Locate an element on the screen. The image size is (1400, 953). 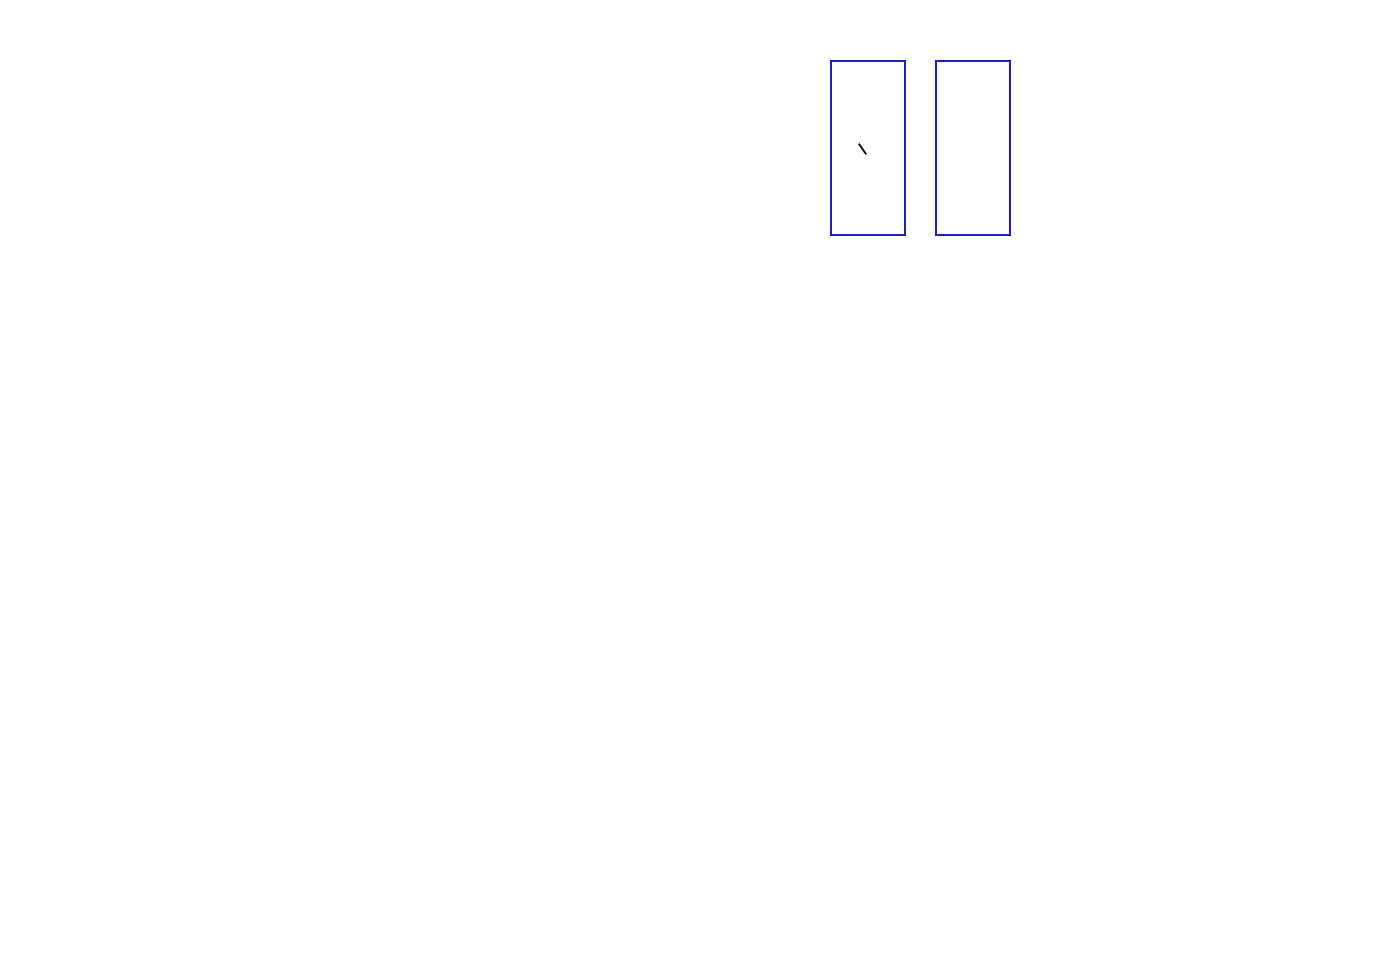
hsc-cutout-image is located at coordinates (510, 607).